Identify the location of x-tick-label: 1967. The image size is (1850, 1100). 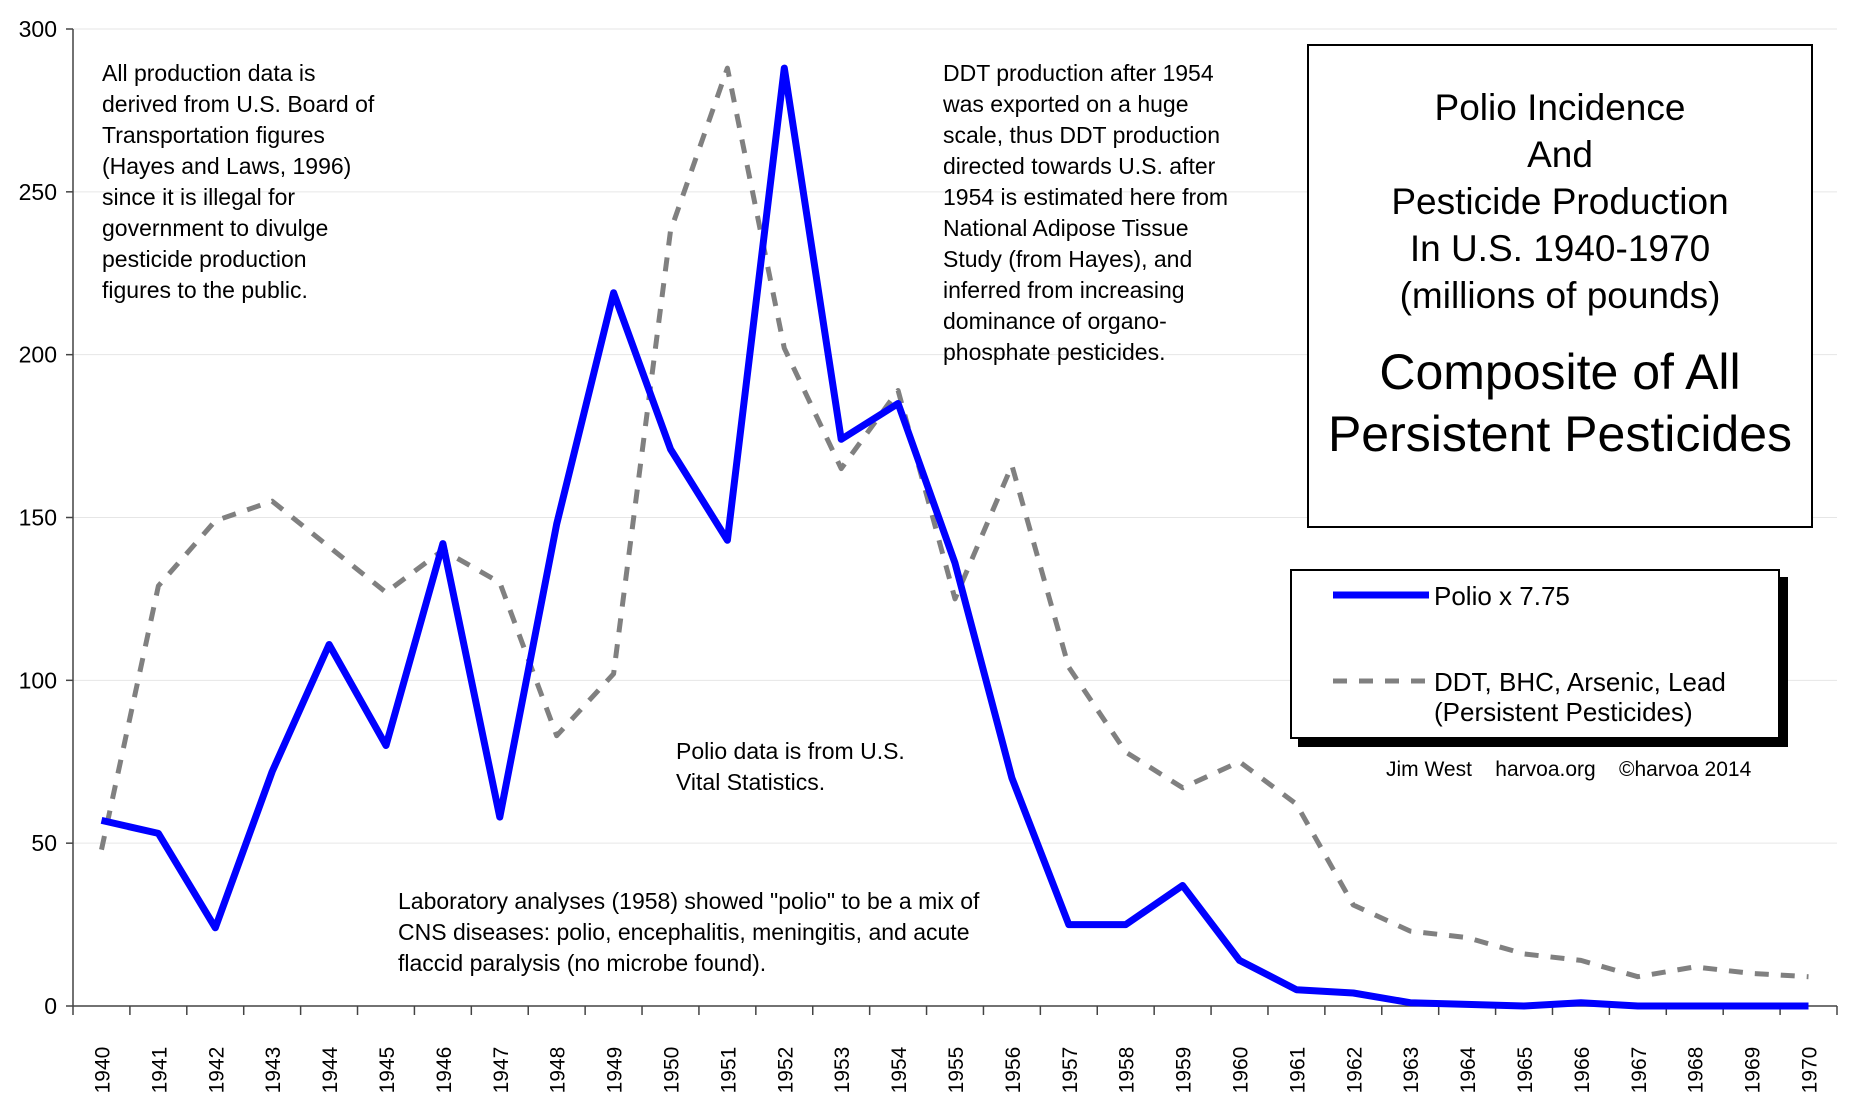
(1639, 1070).